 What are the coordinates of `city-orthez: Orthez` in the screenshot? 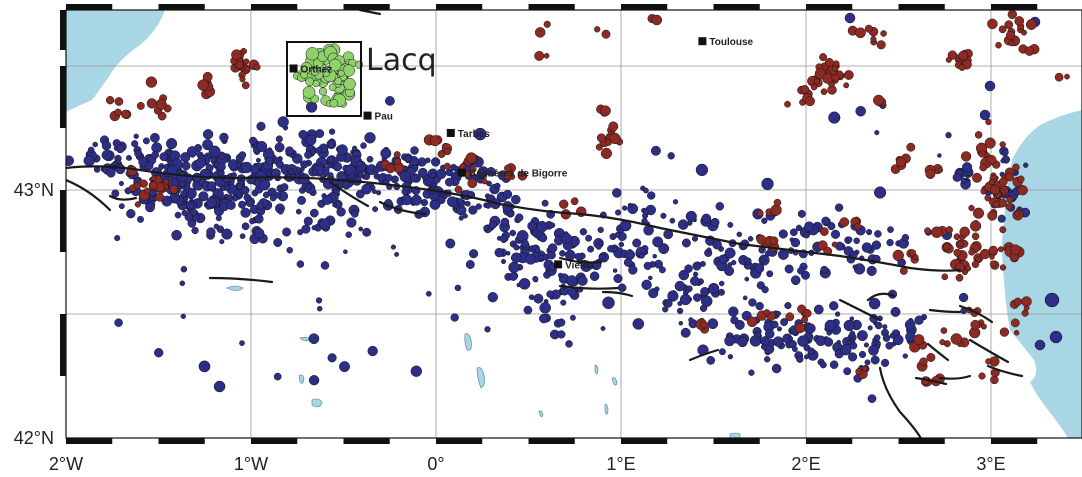 It's located at (310, 69).